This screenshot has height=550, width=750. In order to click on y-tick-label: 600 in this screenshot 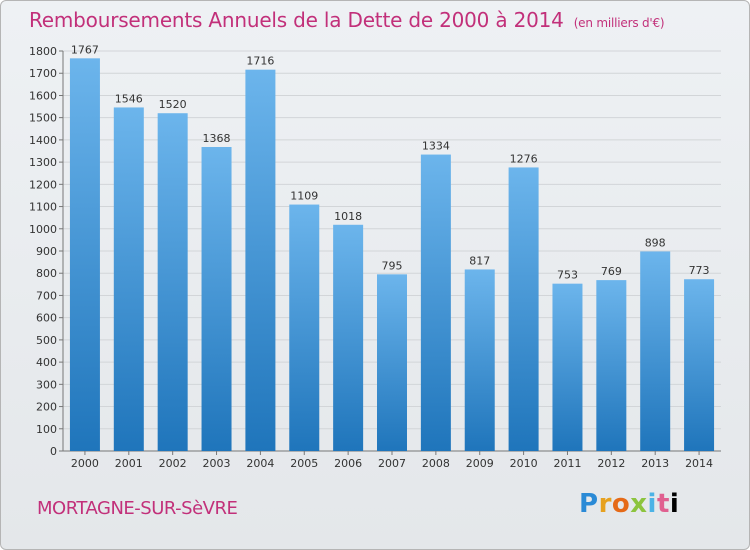, I will do `click(46, 318)`.